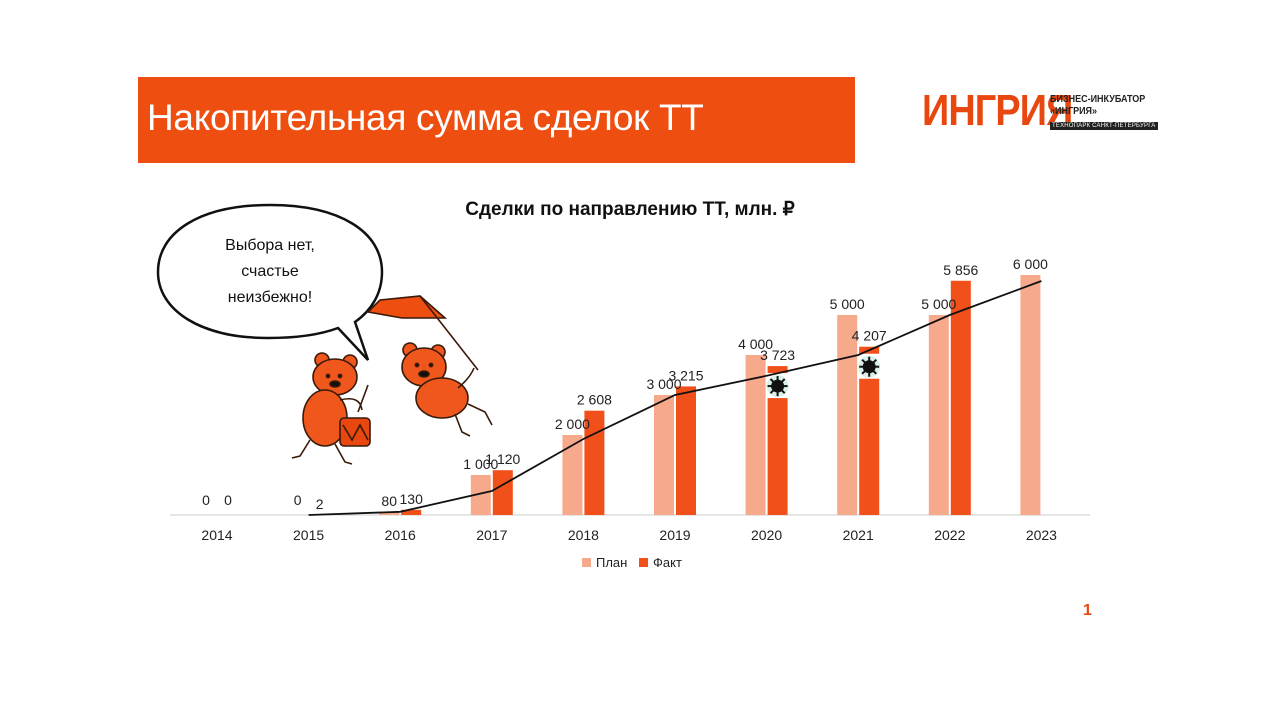  What do you see at coordinates (270, 271) in the screenshot?
I see `speech-line-2: счастье` at bounding box center [270, 271].